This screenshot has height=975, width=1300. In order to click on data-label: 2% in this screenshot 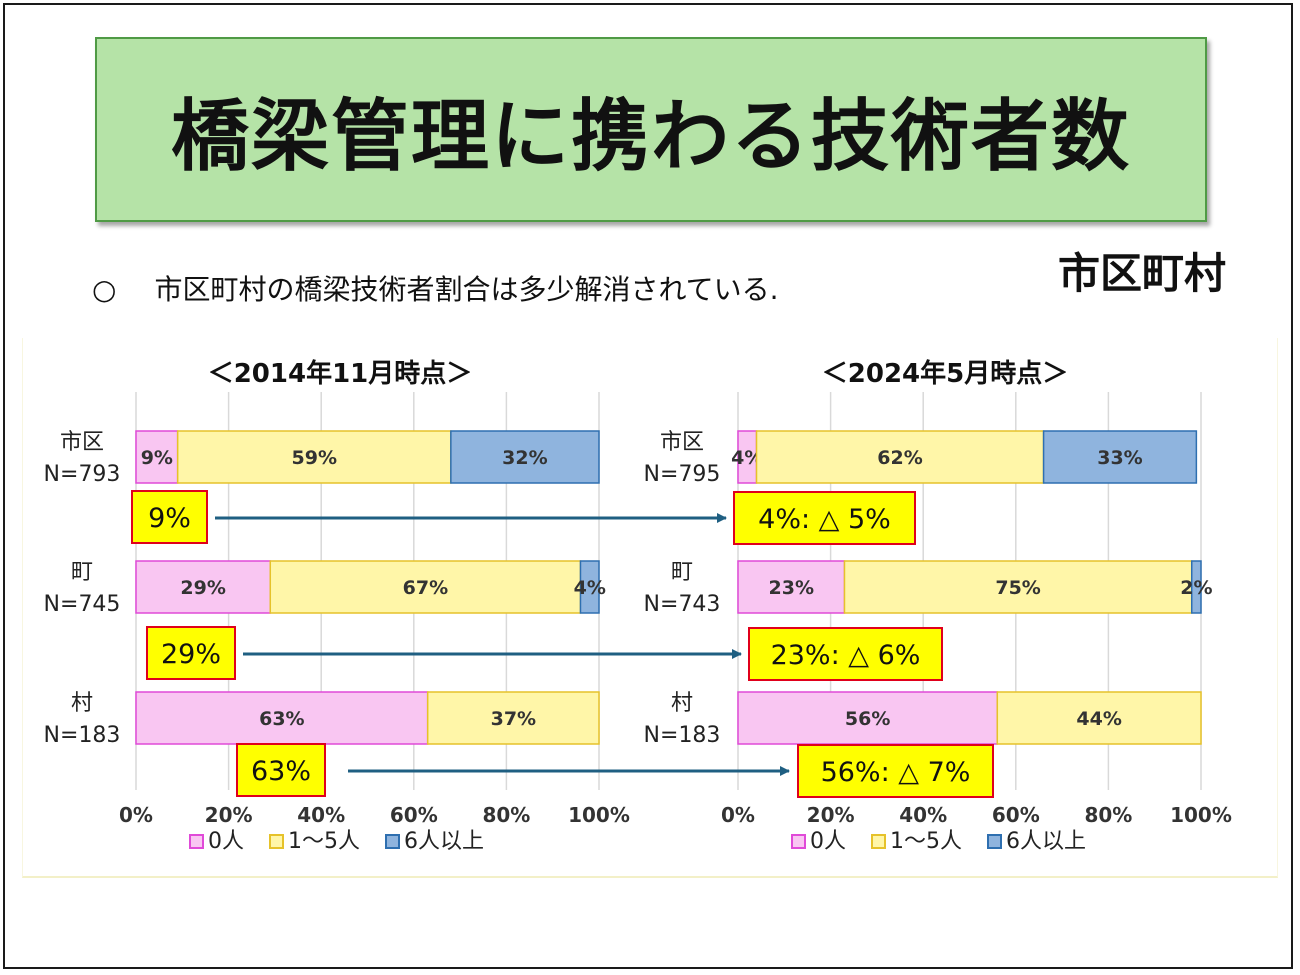, I will do `click(1196, 588)`.